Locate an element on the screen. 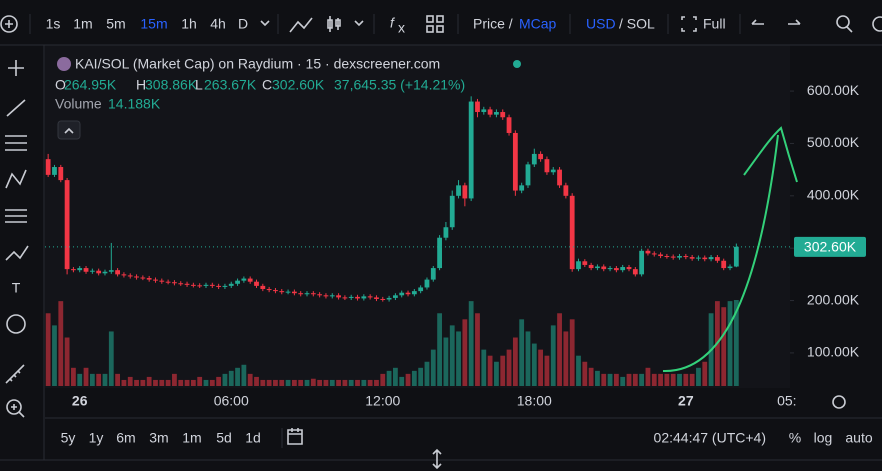 This screenshot has height=471, width=882. interval-button: 15m is located at coordinates (153, 24).